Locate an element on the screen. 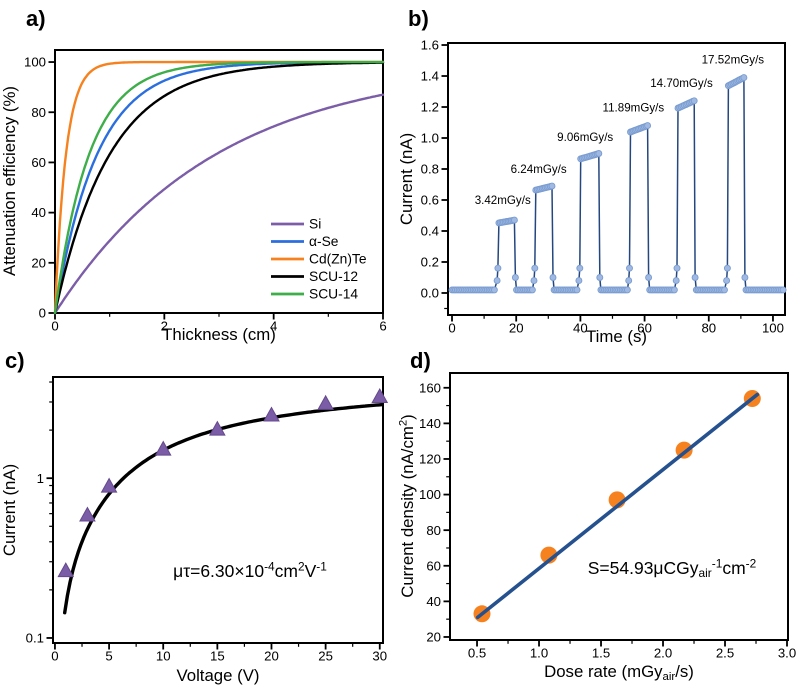  panel-c-label: c) is located at coordinates (15, 360).